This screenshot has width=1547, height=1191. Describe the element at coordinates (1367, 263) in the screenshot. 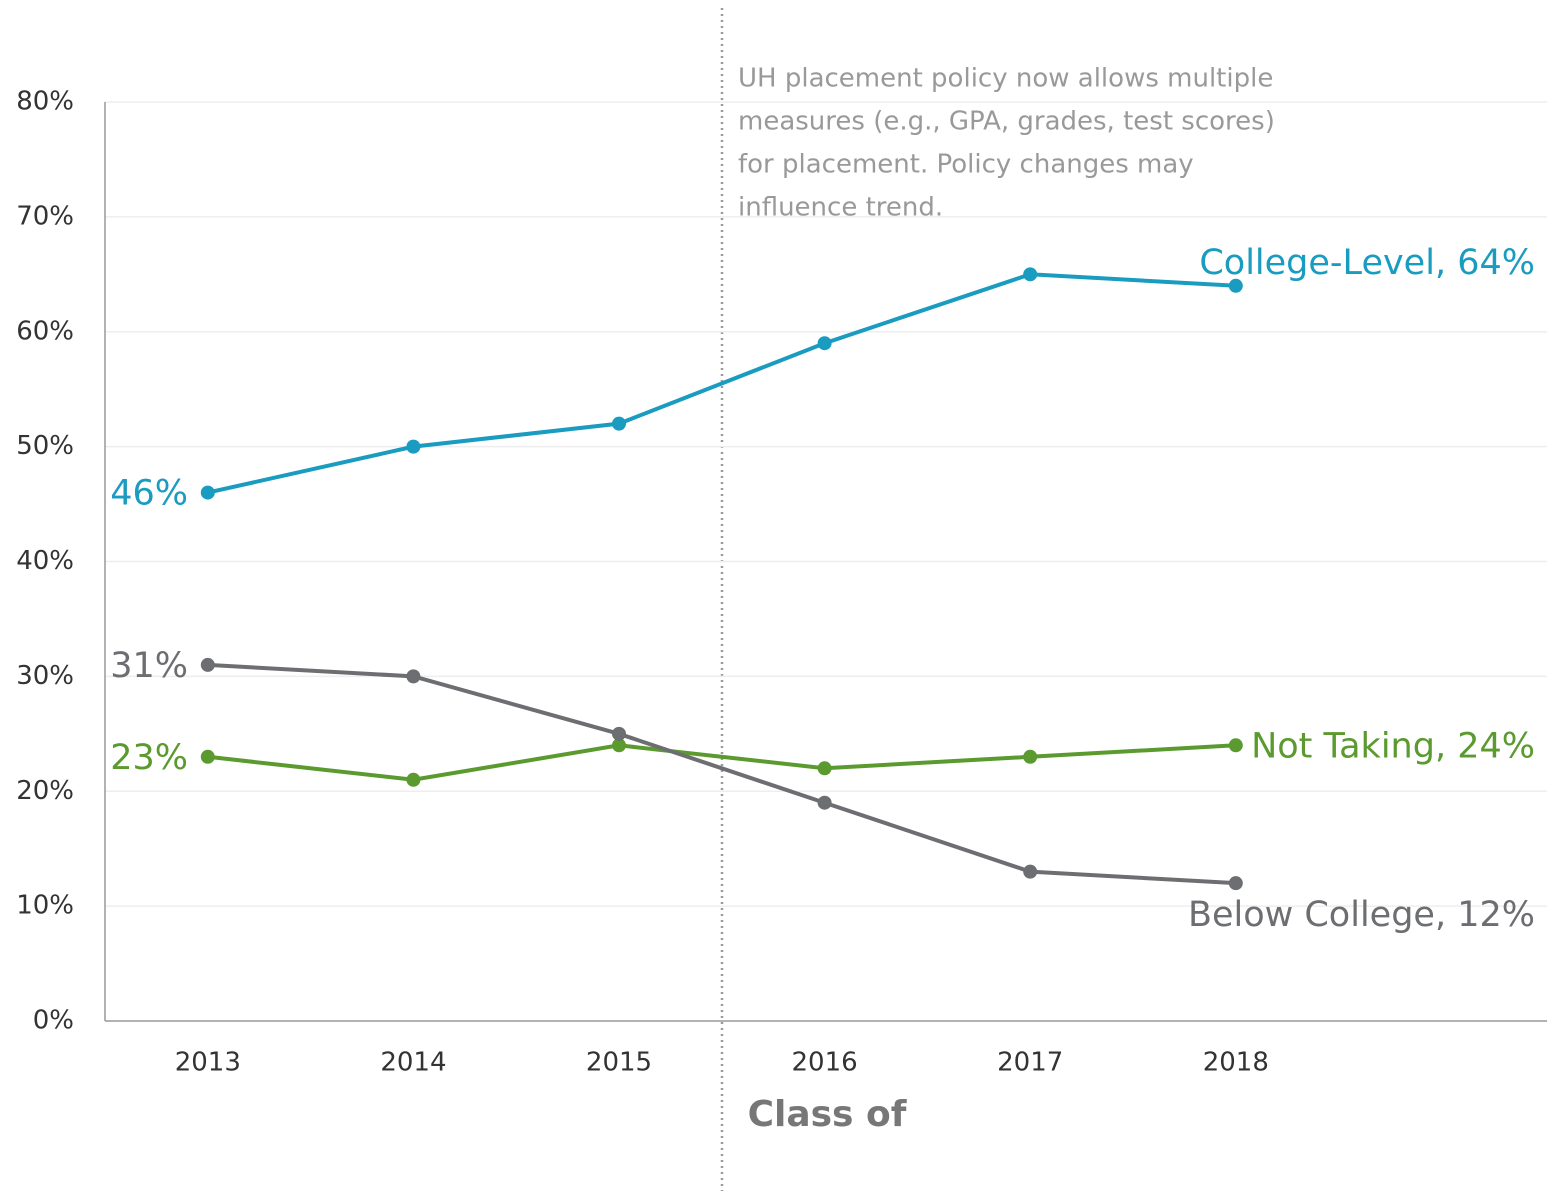

I see `data-label: College-Level, 64%` at that location.